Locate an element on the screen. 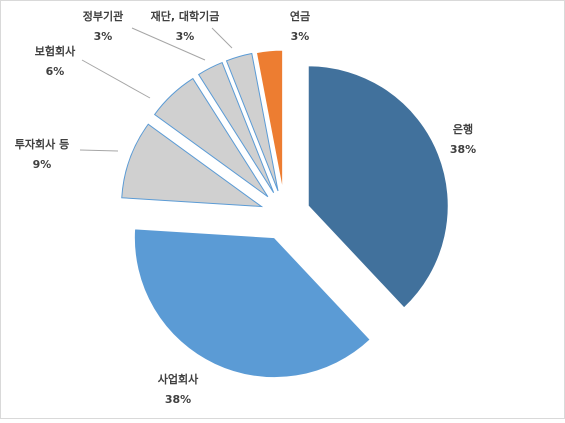 This screenshot has height=423, width=565. value-label: 9% is located at coordinates (42, 164).